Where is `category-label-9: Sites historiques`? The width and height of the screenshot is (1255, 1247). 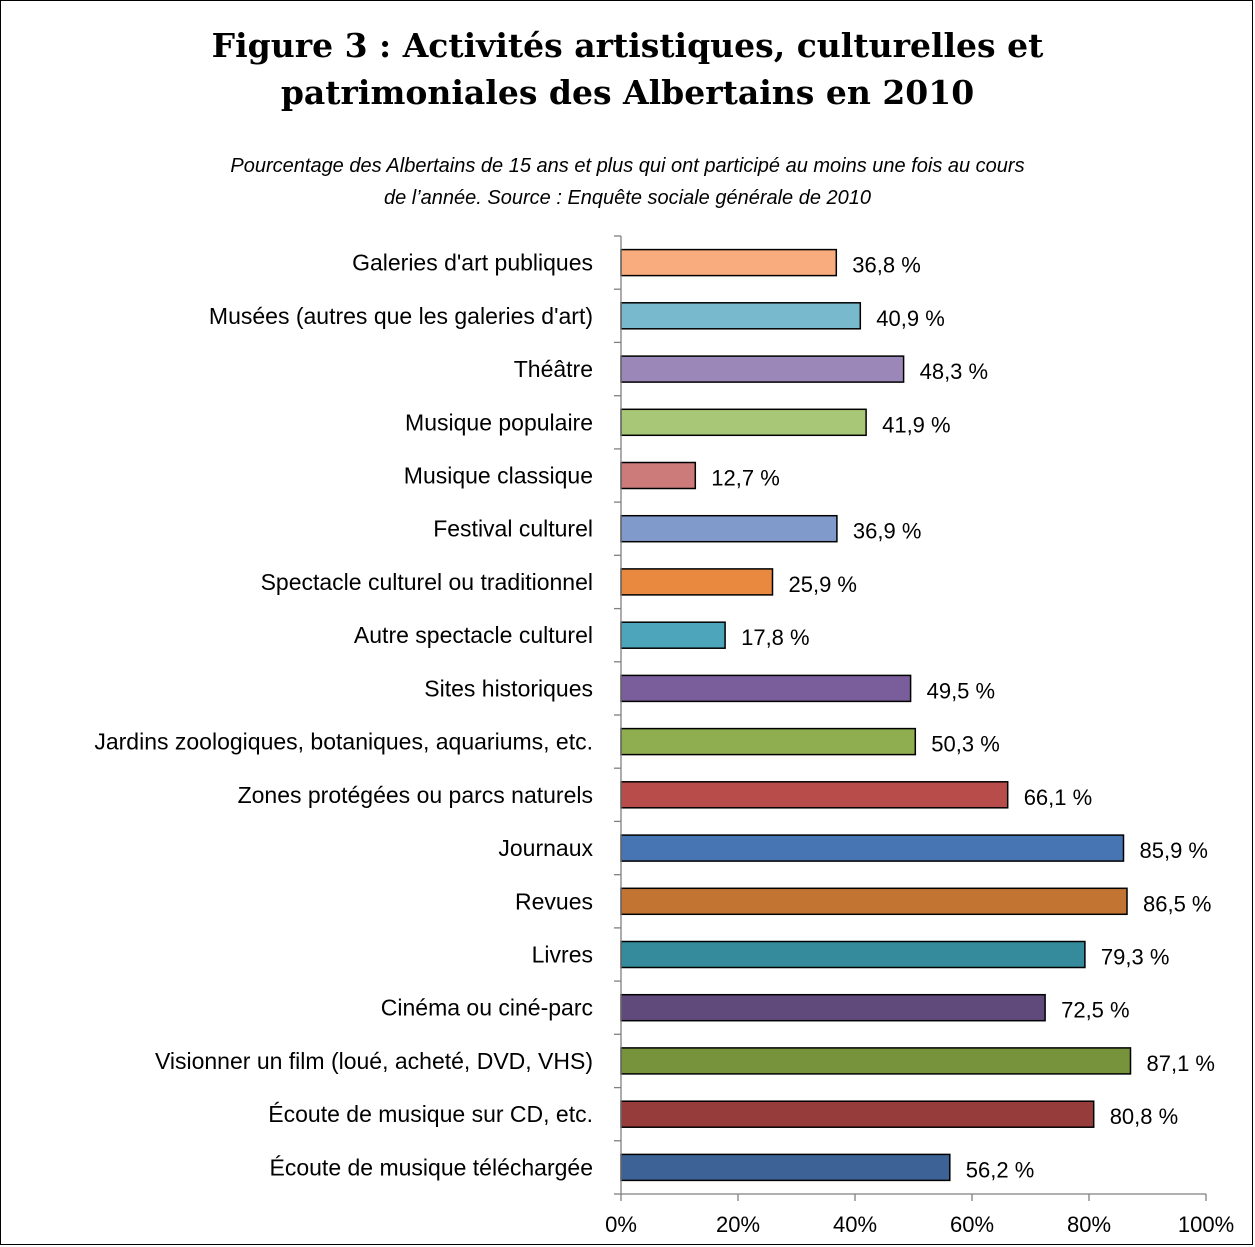 category-label-9: Sites historiques is located at coordinates (508, 688).